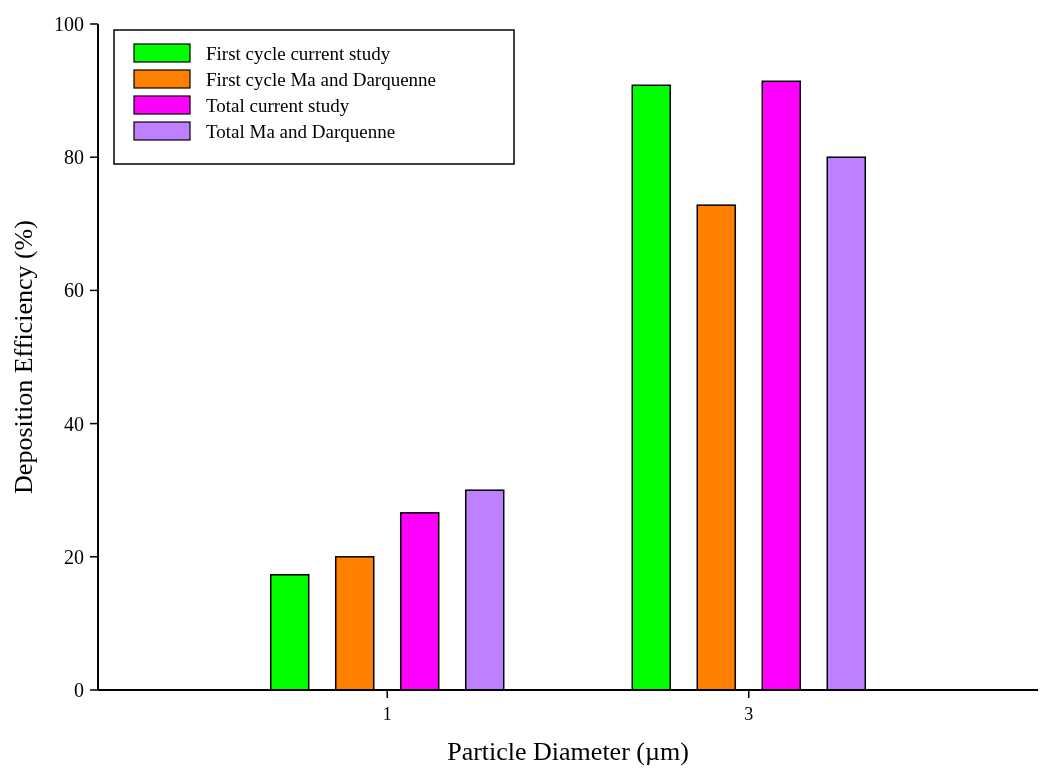 The image size is (1043, 768). What do you see at coordinates (74, 556) in the screenshot?
I see `y-tick-label: 20` at bounding box center [74, 556].